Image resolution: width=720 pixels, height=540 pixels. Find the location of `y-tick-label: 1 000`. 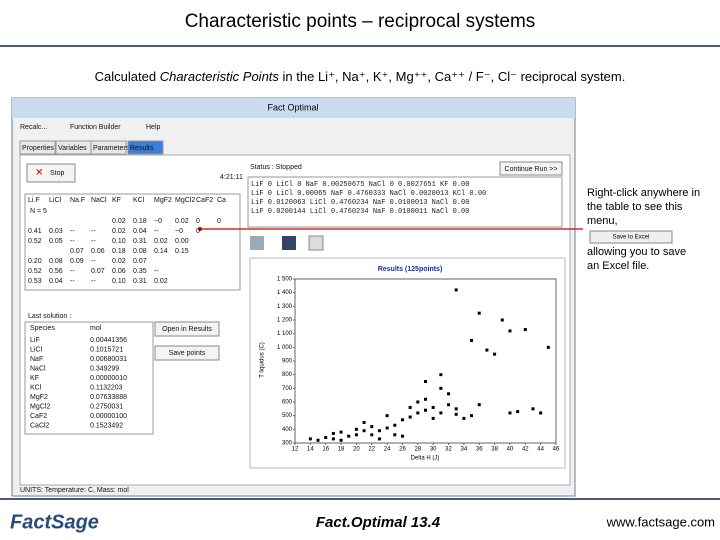

y-tick-label: 1 000 is located at coordinates (285, 348).